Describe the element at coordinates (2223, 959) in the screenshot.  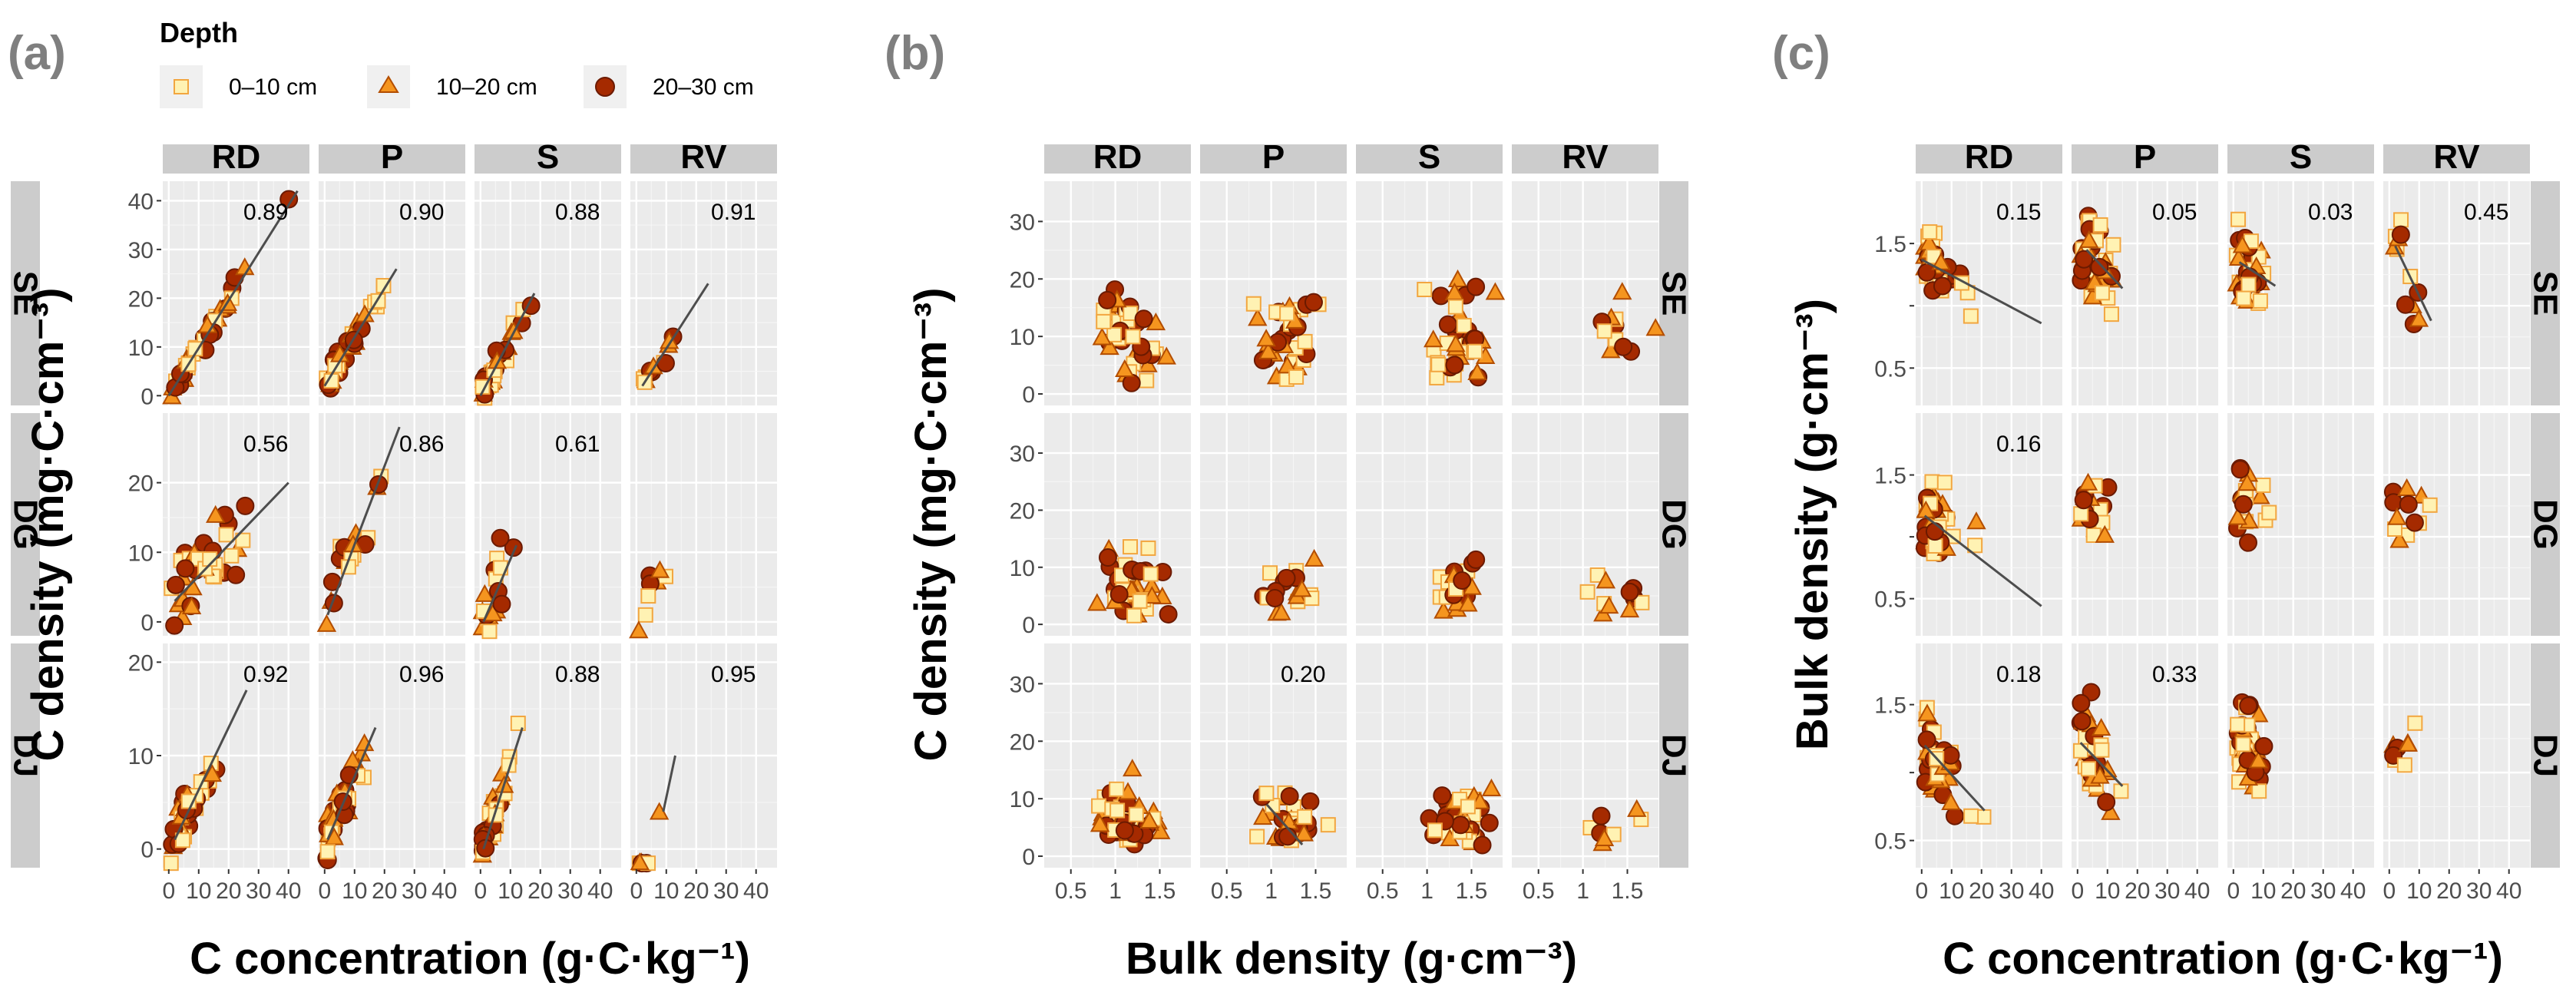
I see `x-axis-title: C concentration (g·C·kg⁻¹)` at that location.